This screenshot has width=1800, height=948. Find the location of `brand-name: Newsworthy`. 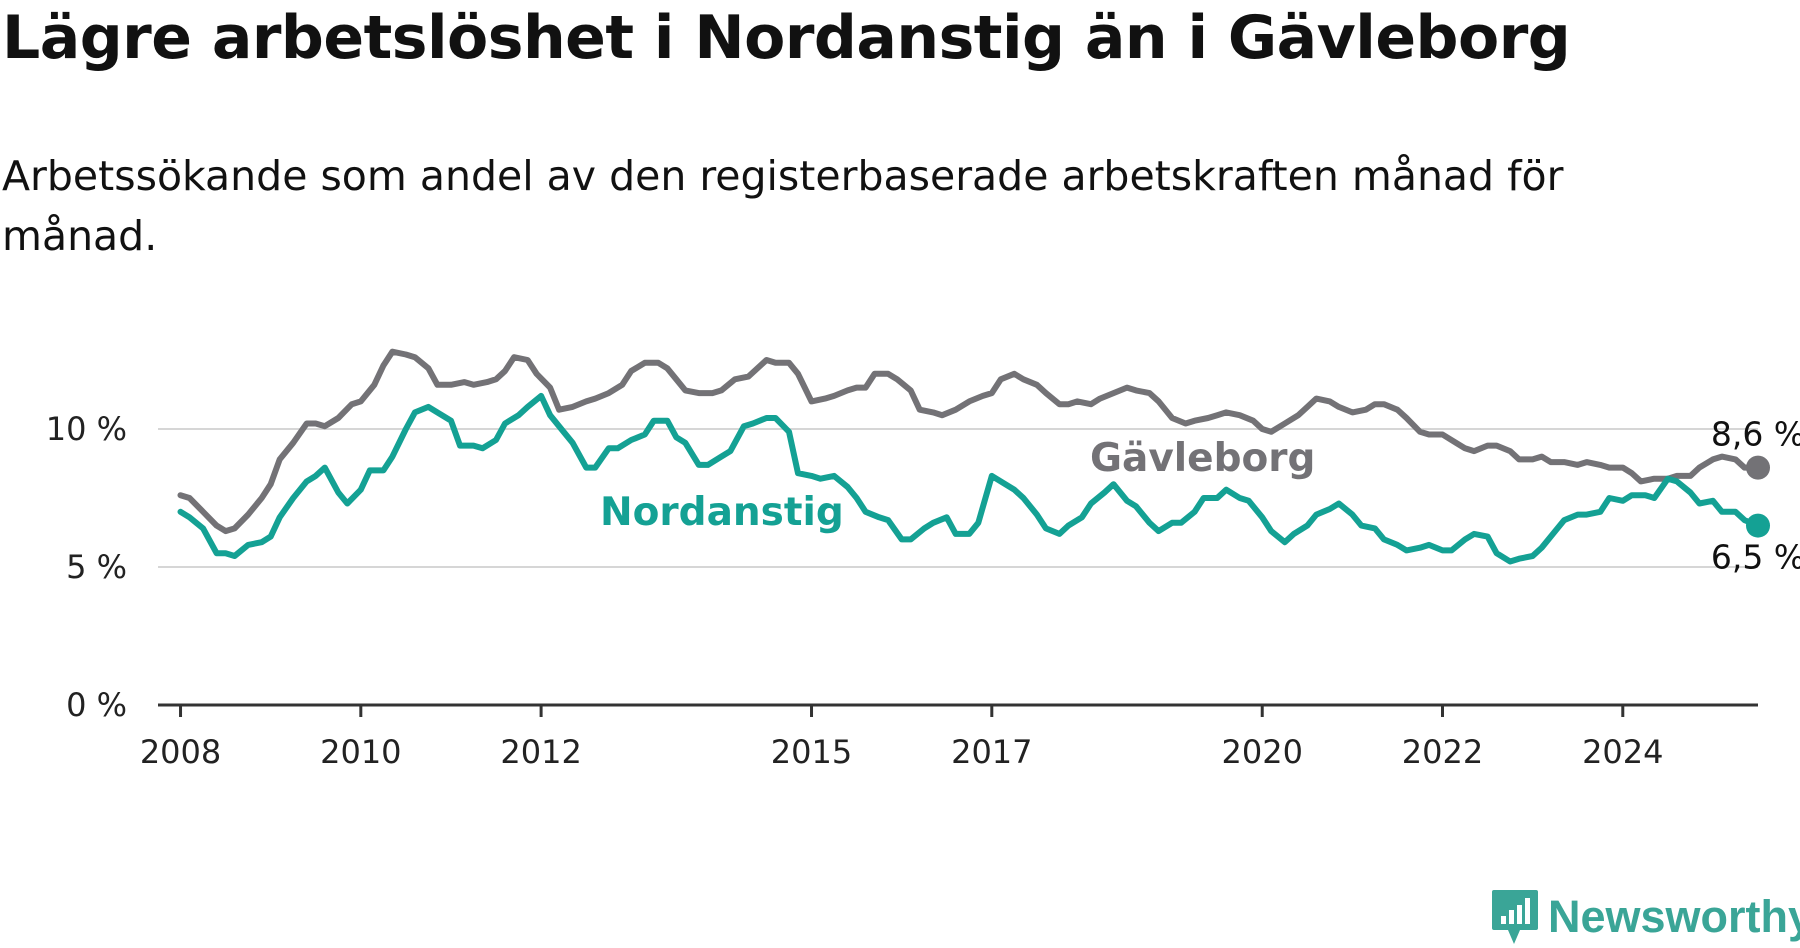

brand-name: Newsworthy is located at coordinates (1674, 916).